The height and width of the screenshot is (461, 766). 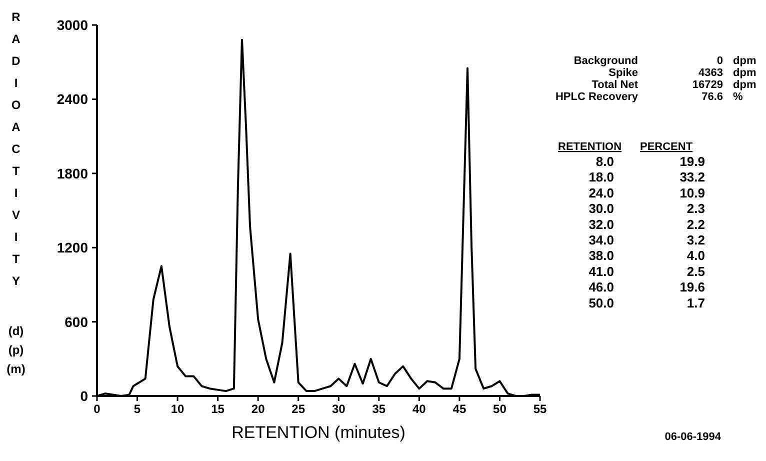 What do you see at coordinates (76, 322) in the screenshot?
I see `y-tick-label: 600` at bounding box center [76, 322].